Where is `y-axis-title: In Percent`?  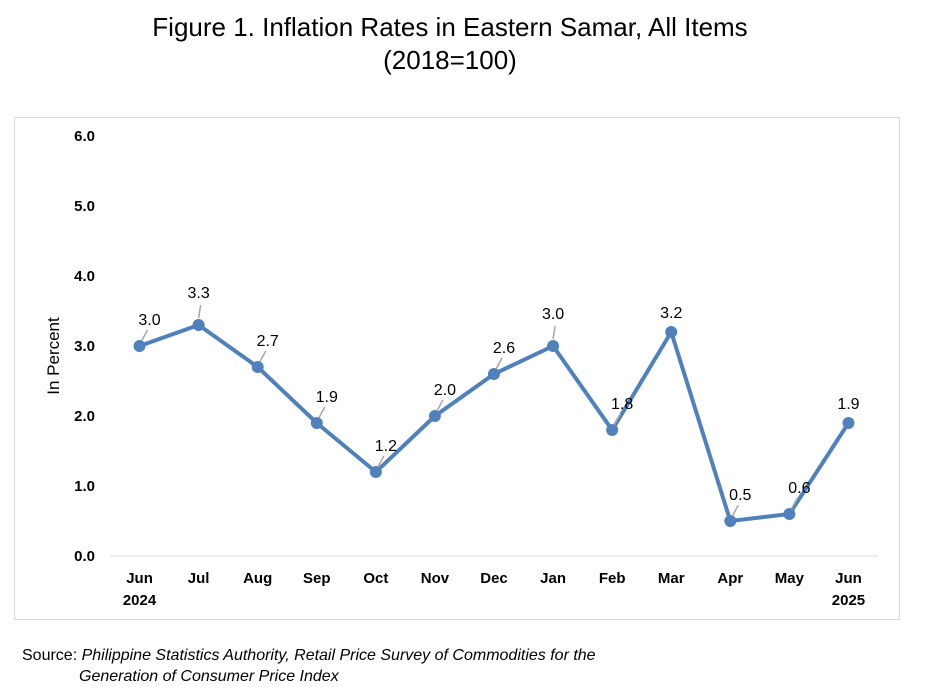 y-axis-title: In Percent is located at coordinates (53, 356).